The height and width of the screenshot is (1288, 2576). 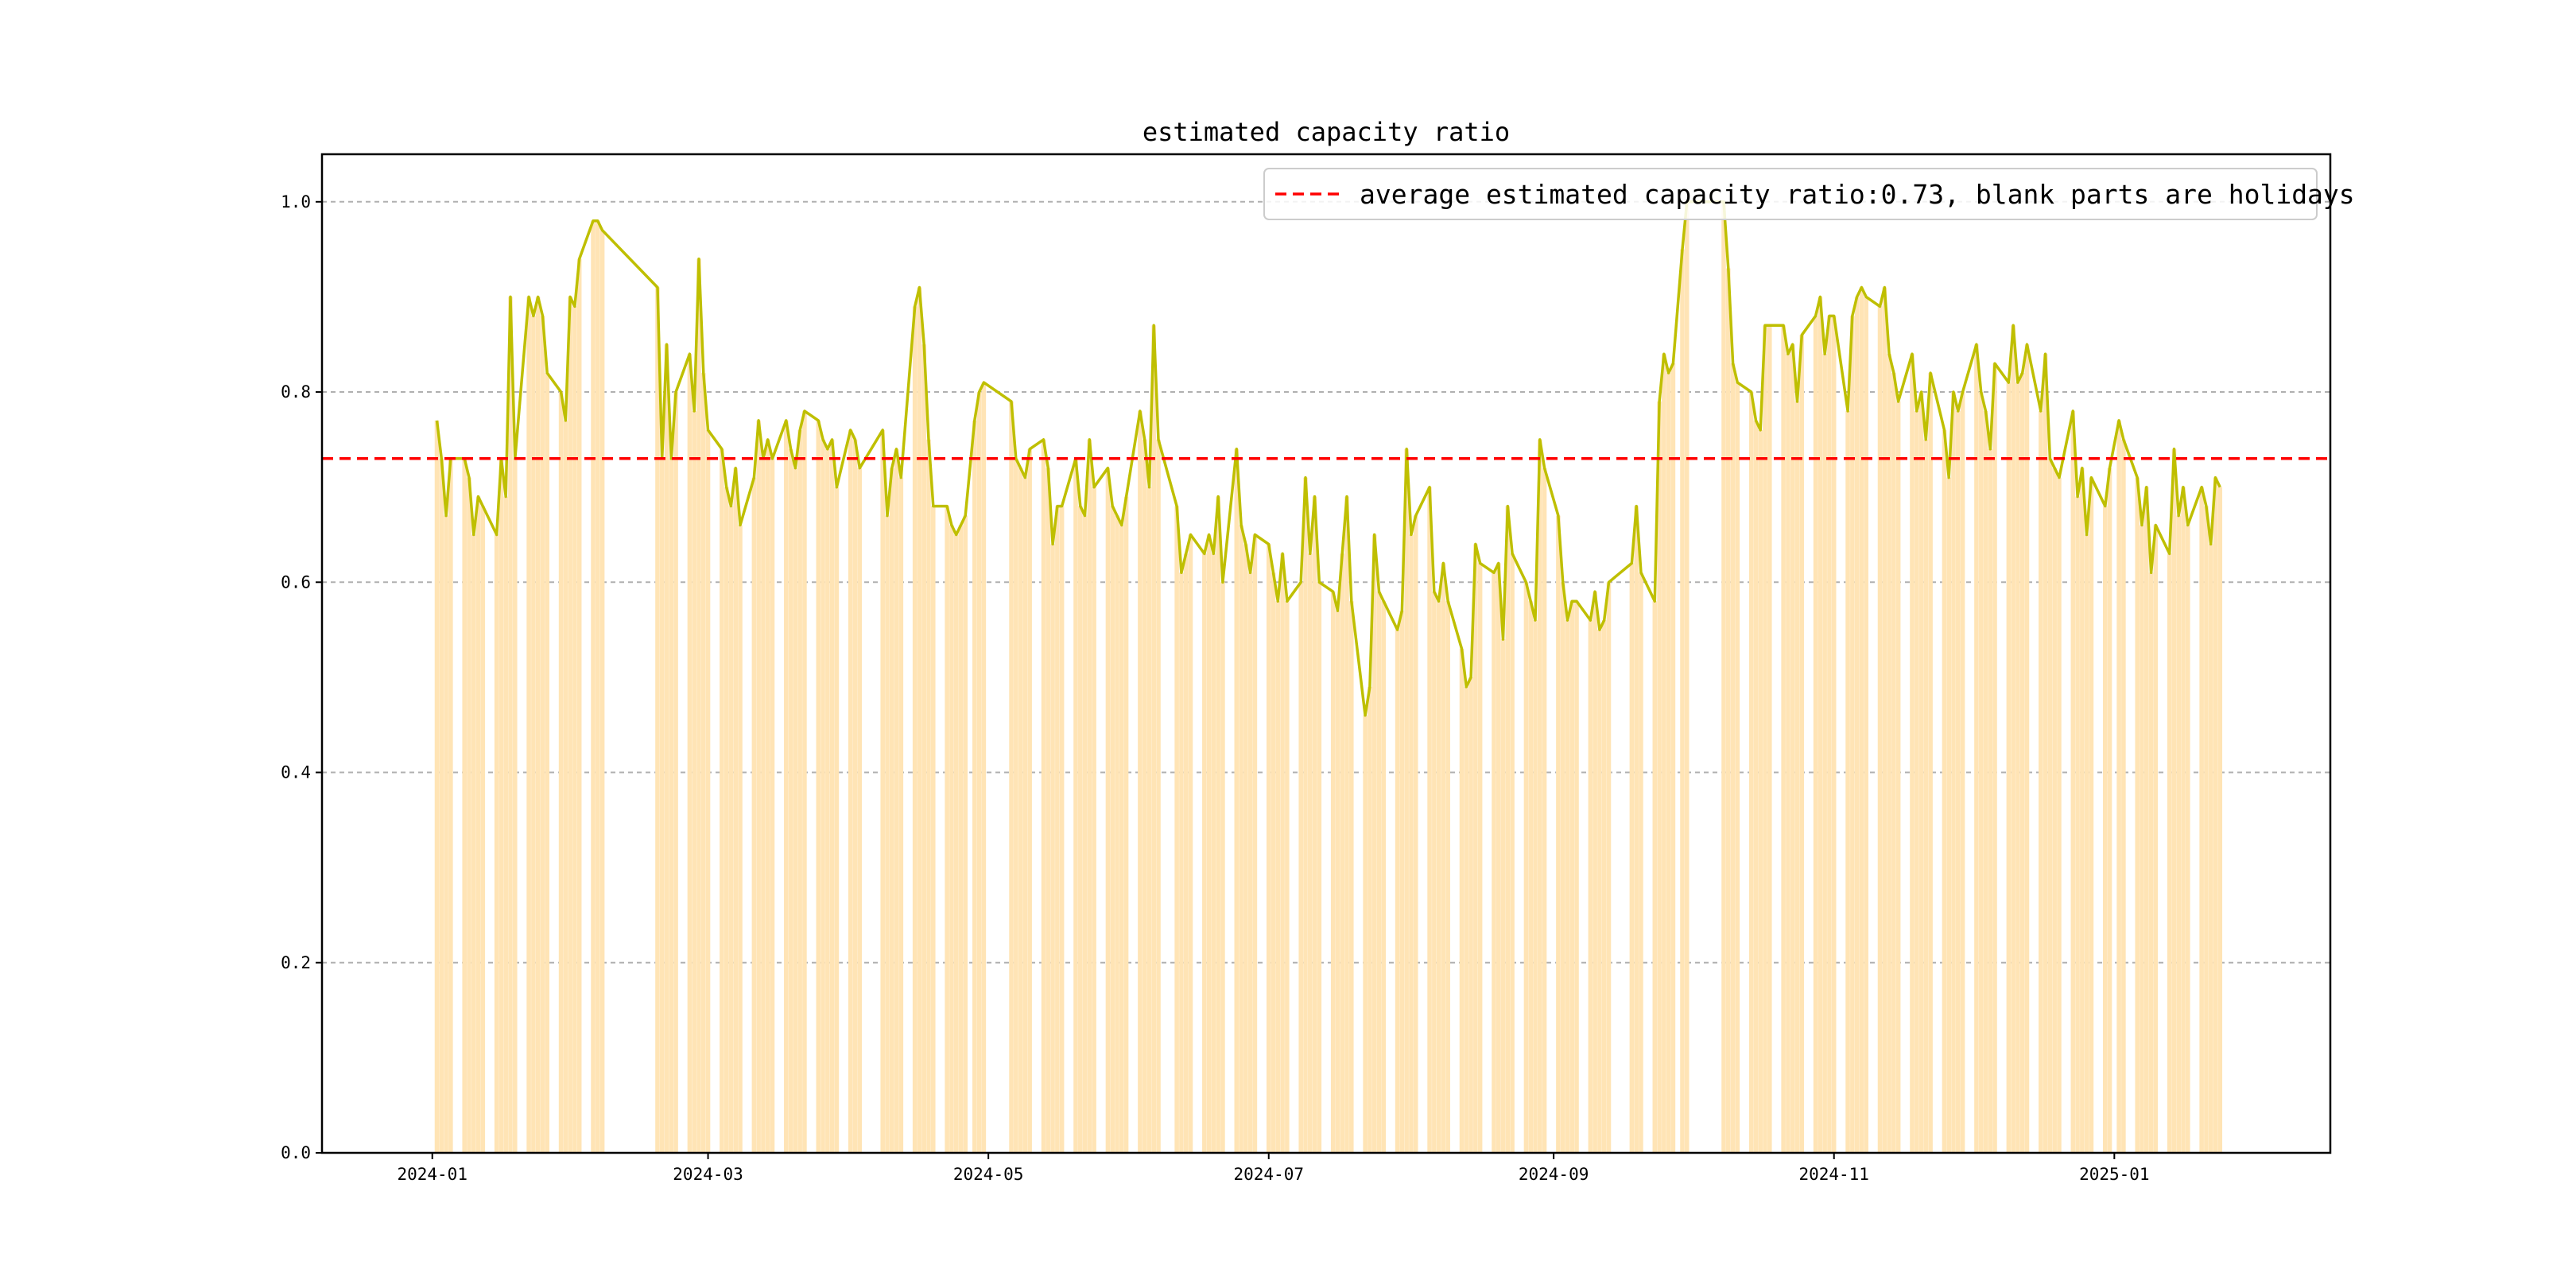 I want to click on x-tick-label: 2024-01, so click(x=432, y=1174).